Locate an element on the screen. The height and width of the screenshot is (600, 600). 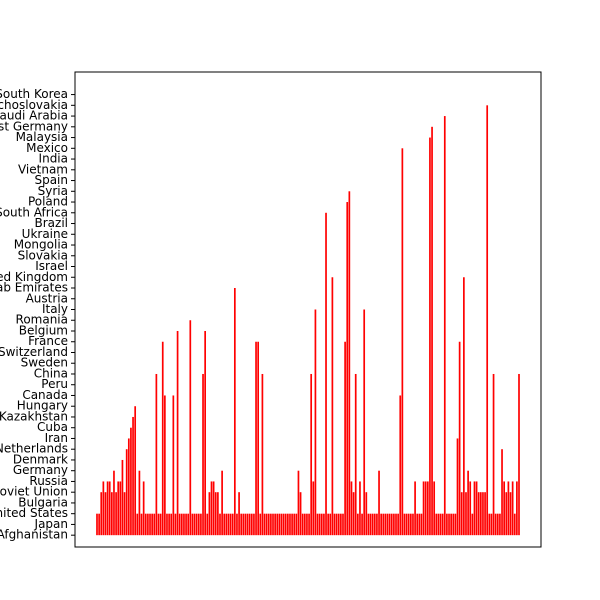
y-tick-label: Canada is located at coordinates (45, 395).